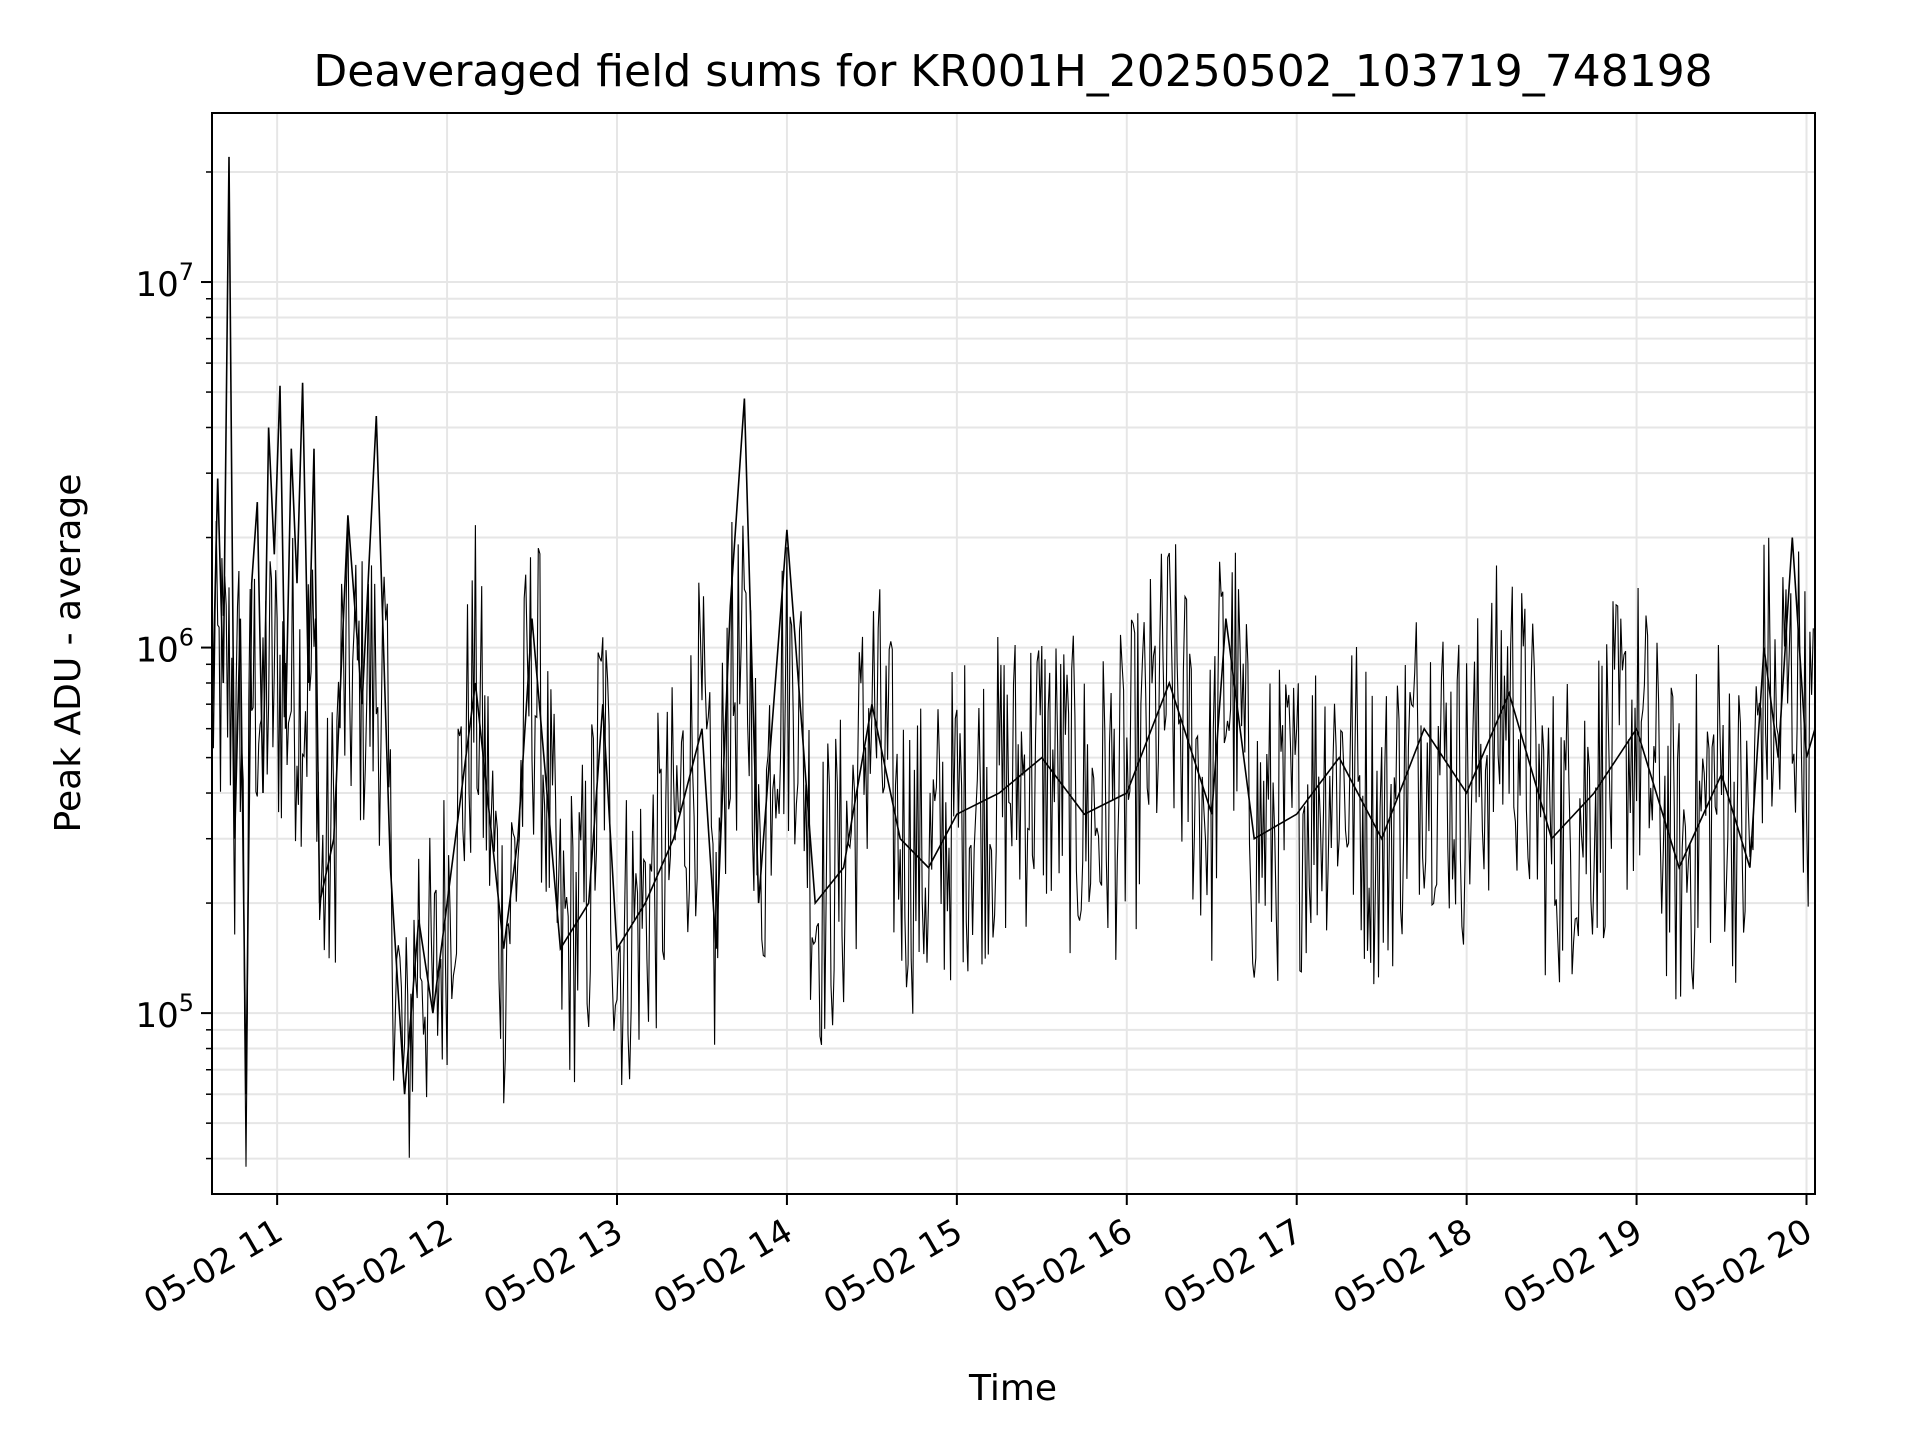 The image size is (1920, 1440). What do you see at coordinates (68, 653) in the screenshot?
I see `y-axis-label: Peak ADU - average` at bounding box center [68, 653].